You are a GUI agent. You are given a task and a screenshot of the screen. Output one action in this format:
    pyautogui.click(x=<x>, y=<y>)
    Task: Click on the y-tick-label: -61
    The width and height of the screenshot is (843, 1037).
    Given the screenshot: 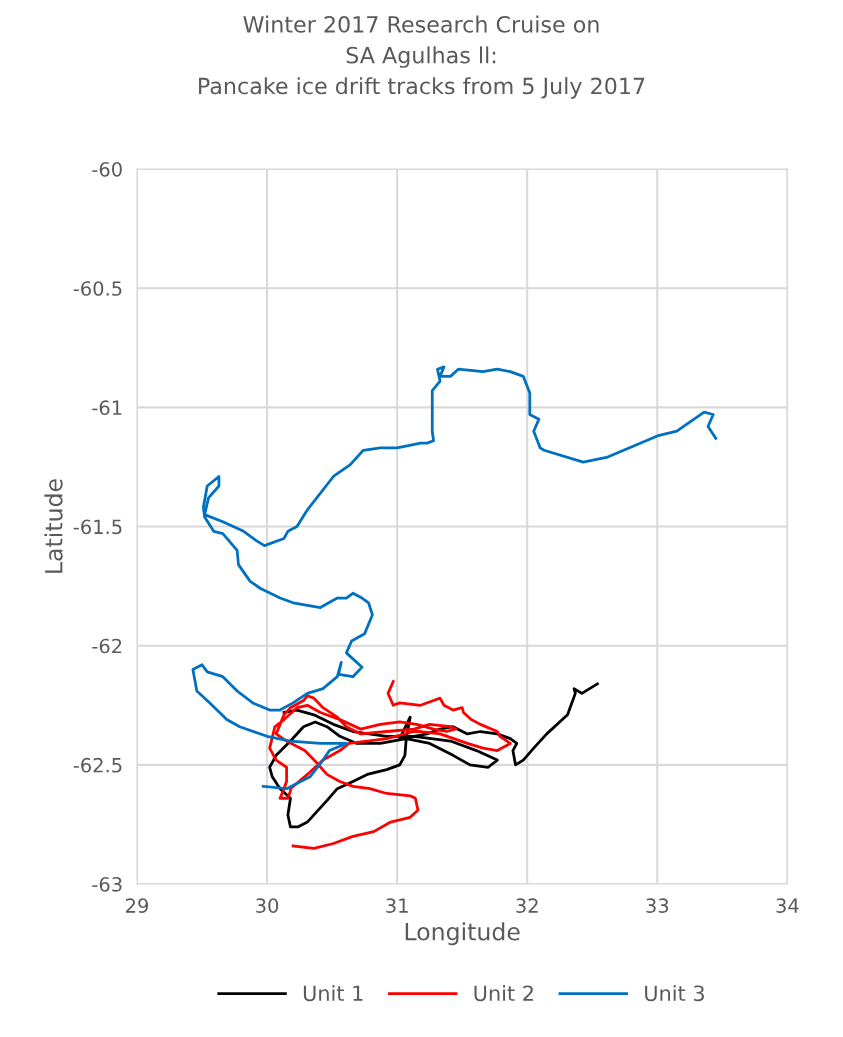 What is the action you would take?
    pyautogui.click(x=107, y=408)
    